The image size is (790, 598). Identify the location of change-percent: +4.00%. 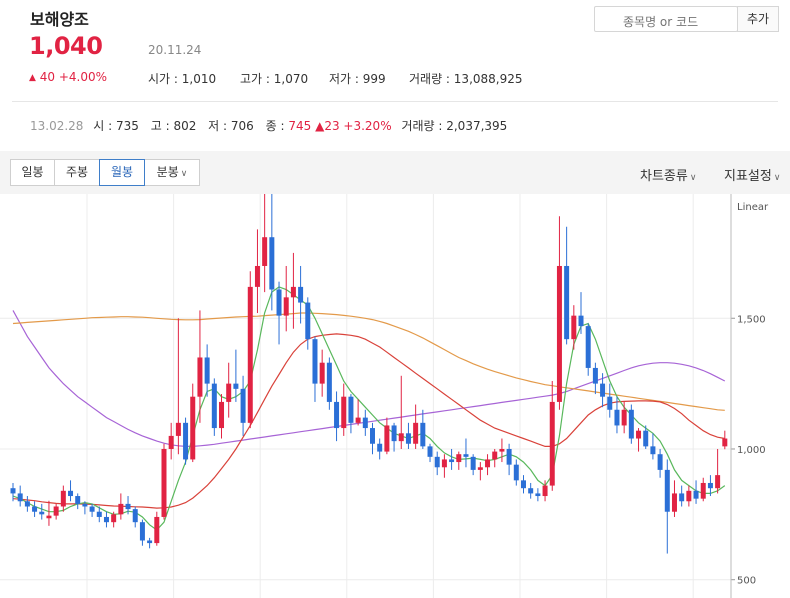
(83, 77).